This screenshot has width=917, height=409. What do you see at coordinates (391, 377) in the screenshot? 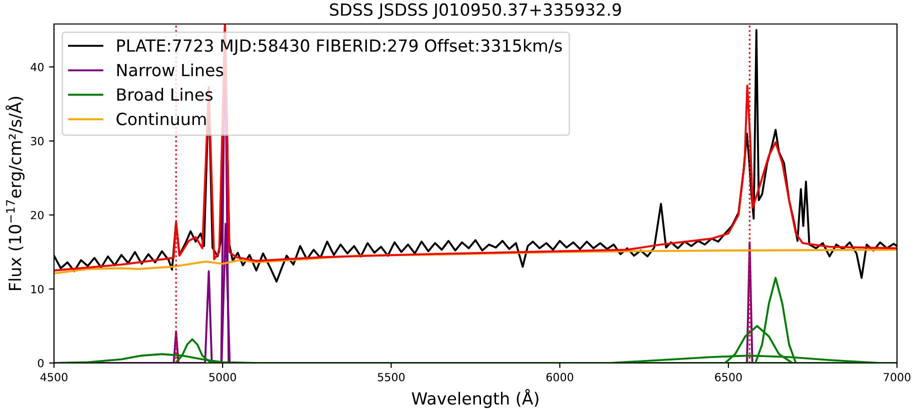
I see `x-tick-label: 5500` at bounding box center [391, 377].